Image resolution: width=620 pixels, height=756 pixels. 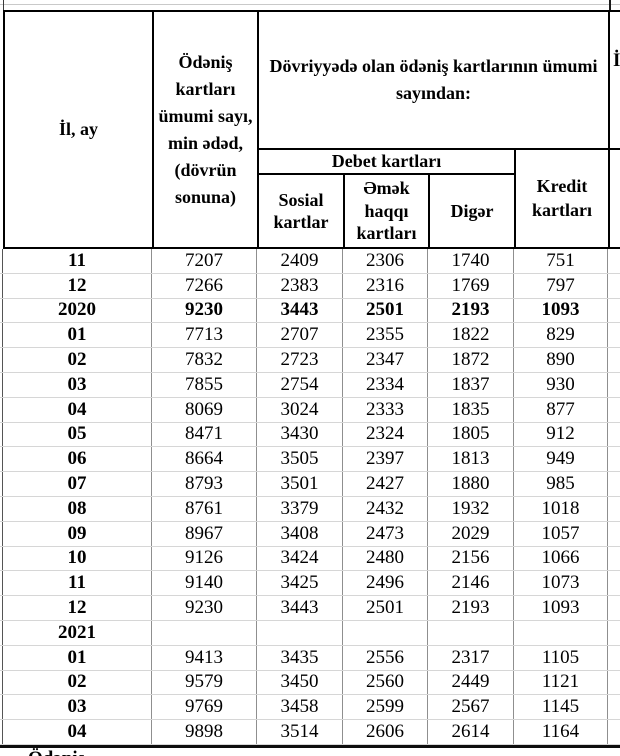 I want to click on table-row: 04 8069 3024 2333 1835 877, so click(x=310, y=410).